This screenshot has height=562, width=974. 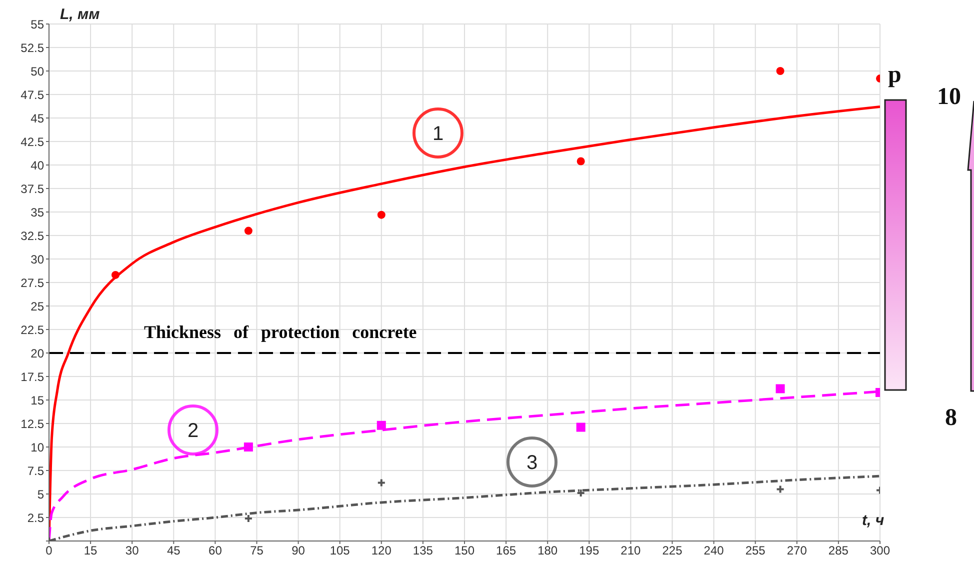 I want to click on x-tick-label: 300, so click(x=880, y=551).